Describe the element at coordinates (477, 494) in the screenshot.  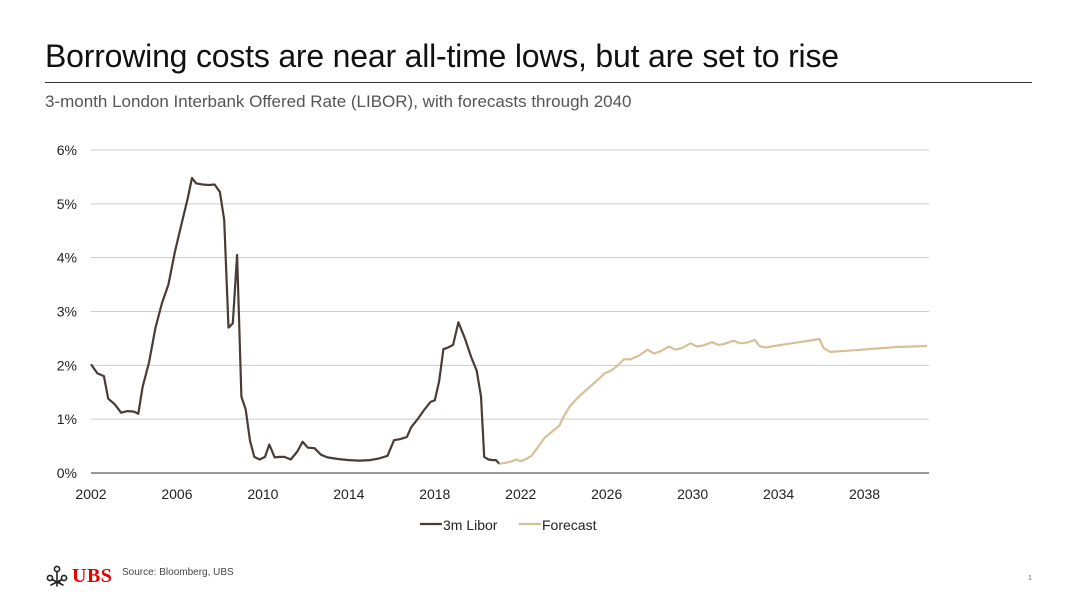
I see `x-axis-labels: 2002 2006 2010 2014 2018 2022 2026 2030 2034 2038` at that location.